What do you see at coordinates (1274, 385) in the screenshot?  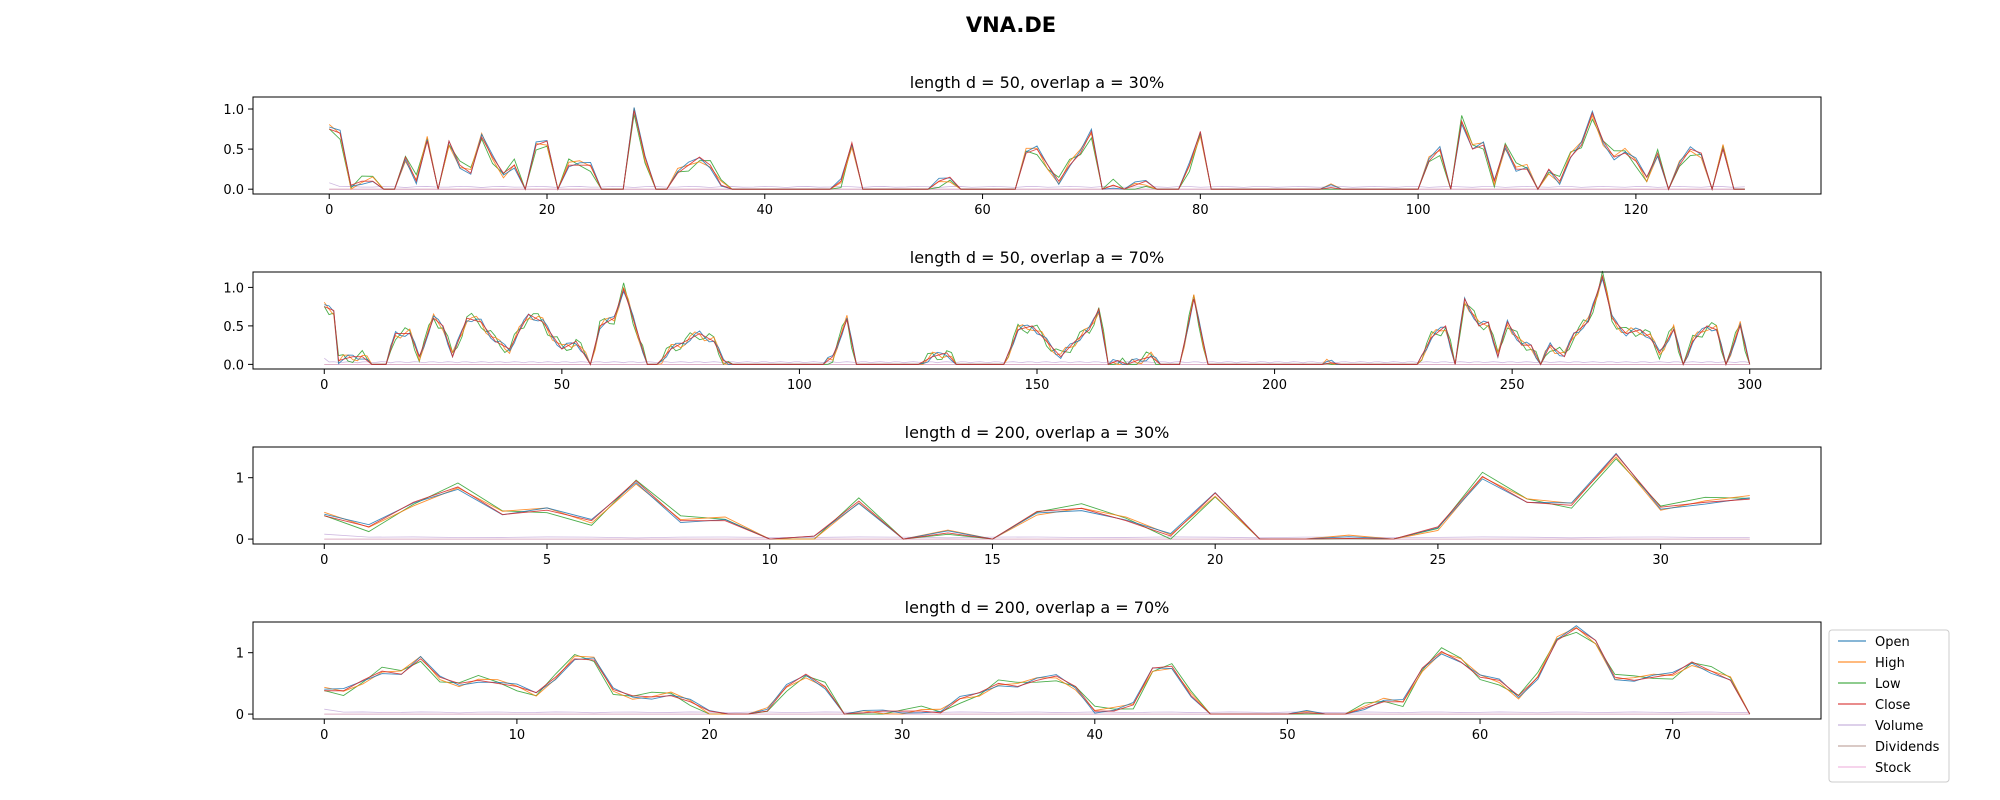 I see `x-tick-label: 200` at bounding box center [1274, 385].